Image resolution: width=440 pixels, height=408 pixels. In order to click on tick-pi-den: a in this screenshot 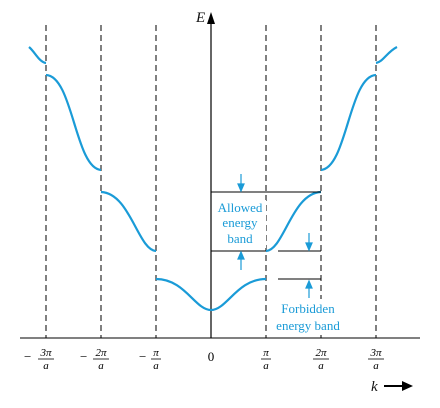, I will do `click(266, 366)`.